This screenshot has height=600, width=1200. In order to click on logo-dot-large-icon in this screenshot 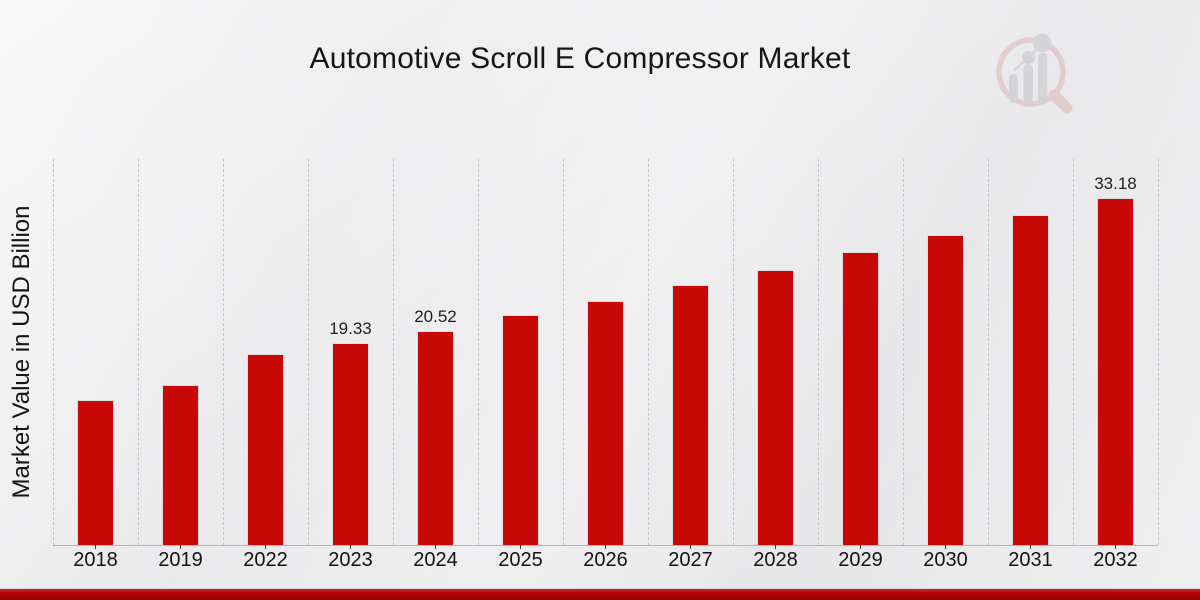, I will do `click(1042, 43)`.